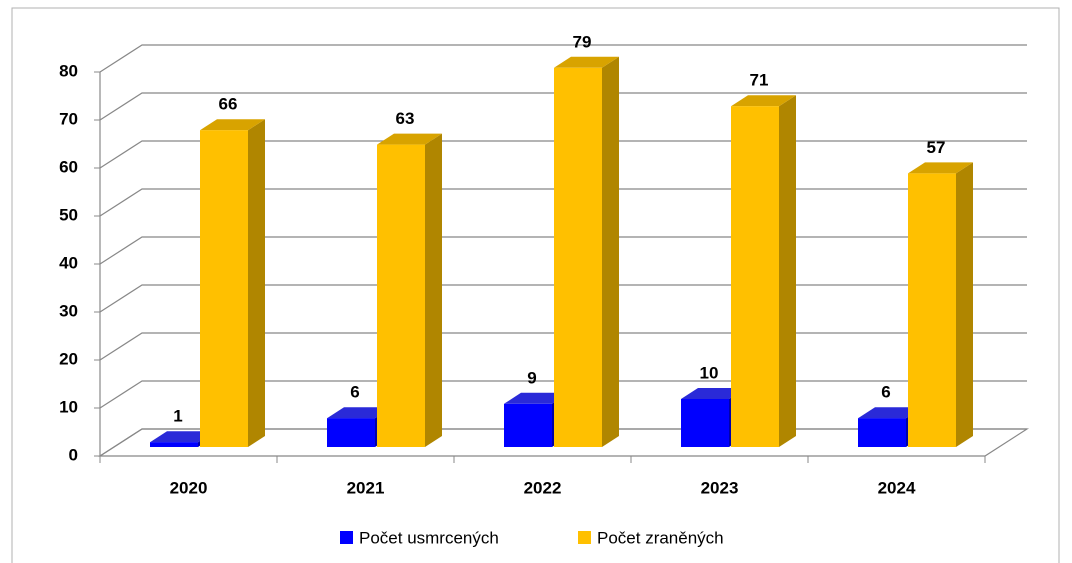  What do you see at coordinates (228, 104) in the screenshot?
I see `value-label: 66` at bounding box center [228, 104].